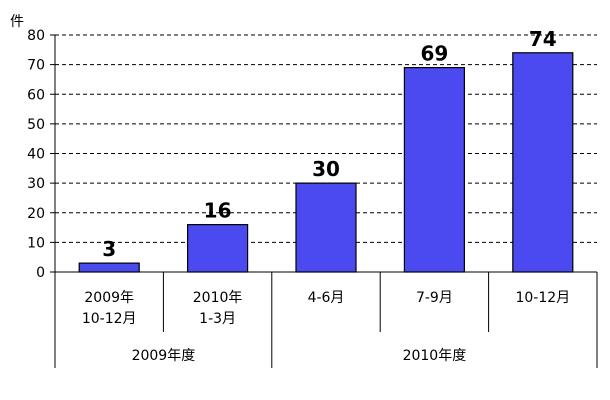 This screenshot has width=610, height=400. I want to click on category-labels: 2009年 10-12月 2010年 1-3月 4-6月 7-9月 10-12月, so click(326, 308).